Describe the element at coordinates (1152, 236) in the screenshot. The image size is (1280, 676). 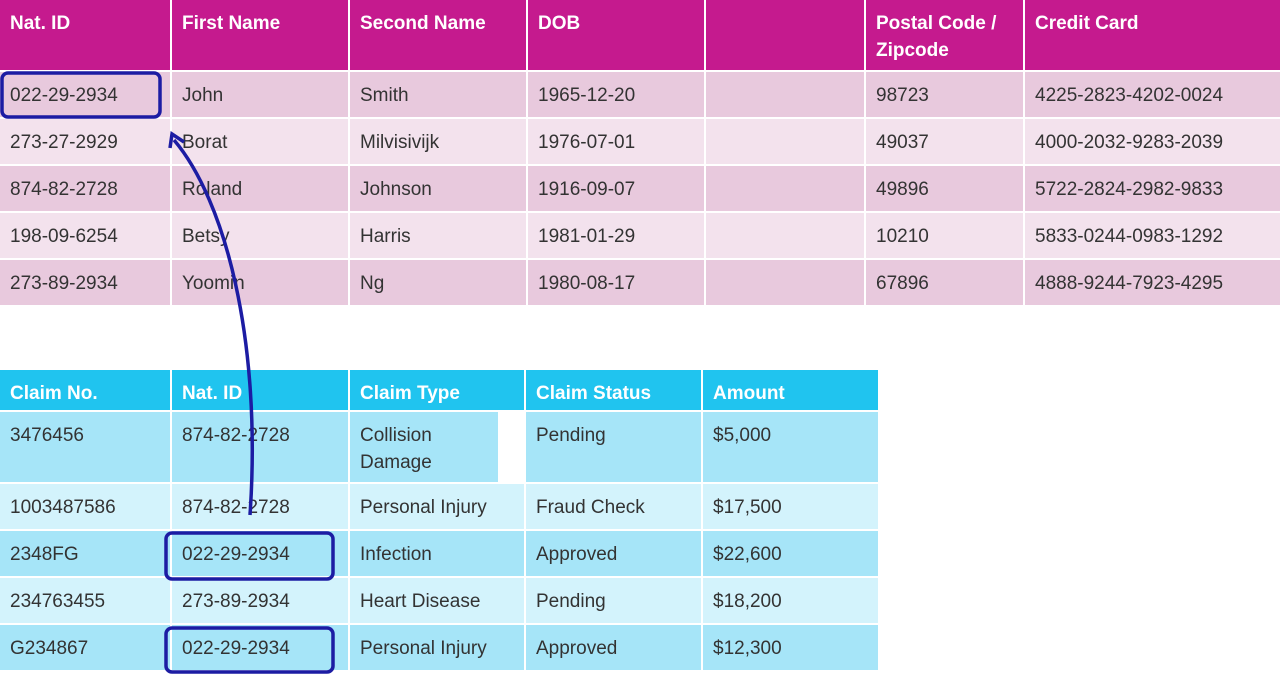
I see `table-cell: 5833-0244-0983-1292` at that location.